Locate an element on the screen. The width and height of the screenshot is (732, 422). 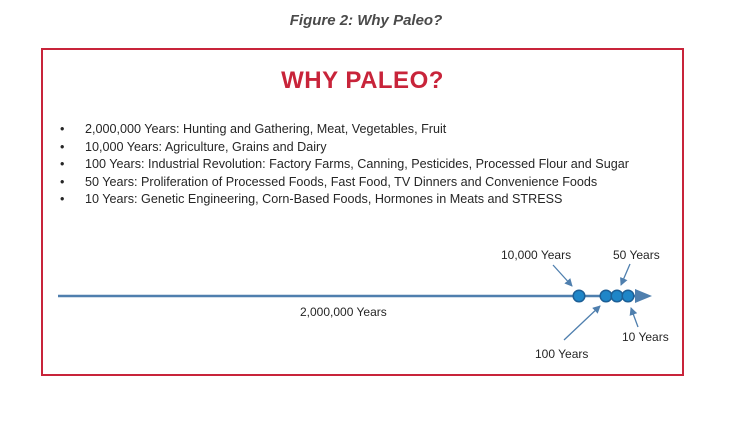
marker-10-years is located at coordinates (628, 296).